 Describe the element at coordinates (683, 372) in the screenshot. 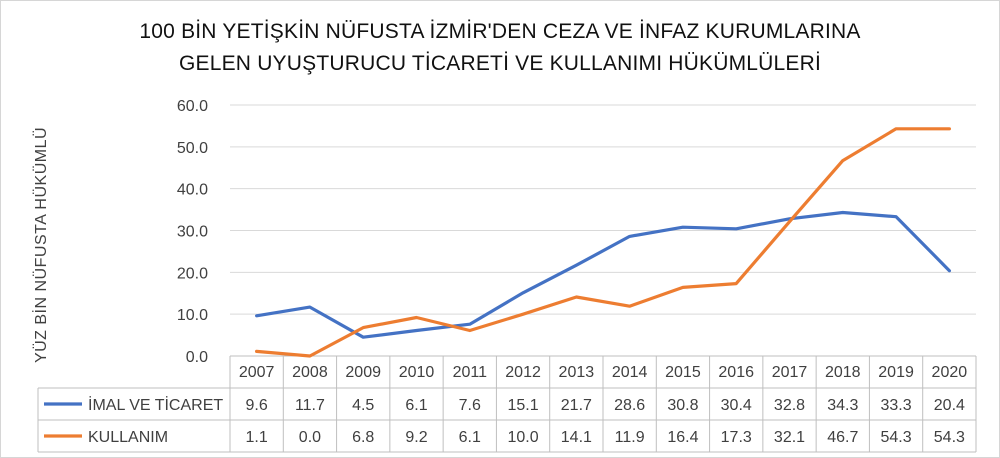

I see `x-tick-label: 2015` at that location.